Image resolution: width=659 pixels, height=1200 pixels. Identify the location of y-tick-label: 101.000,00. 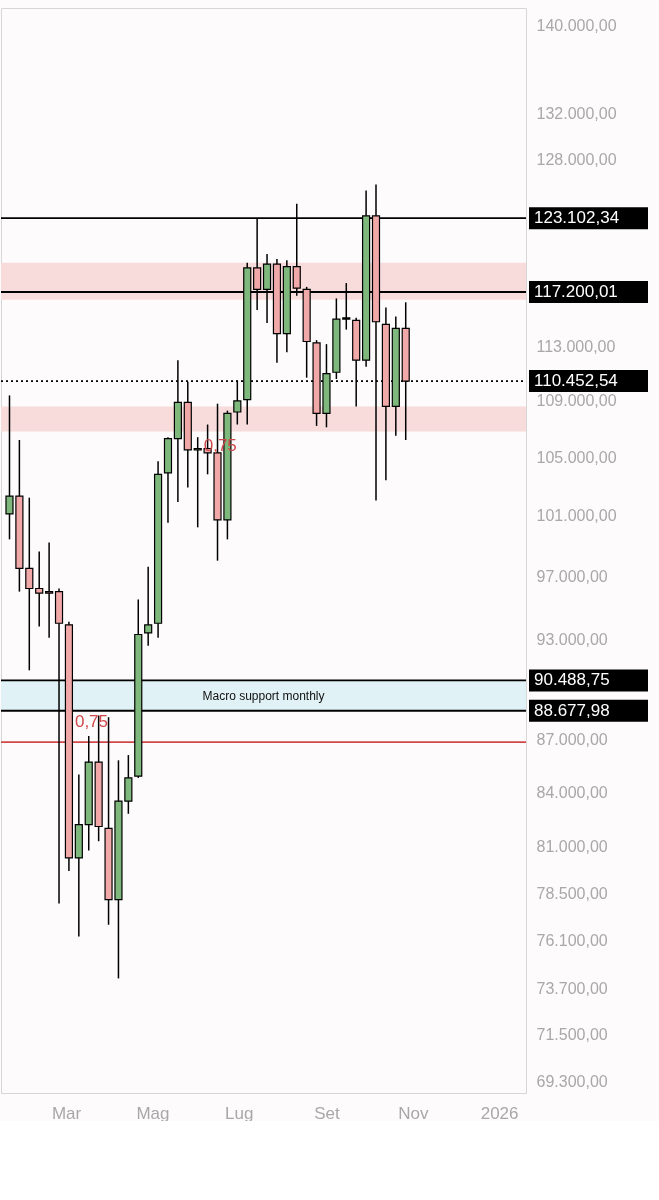
(576, 515).